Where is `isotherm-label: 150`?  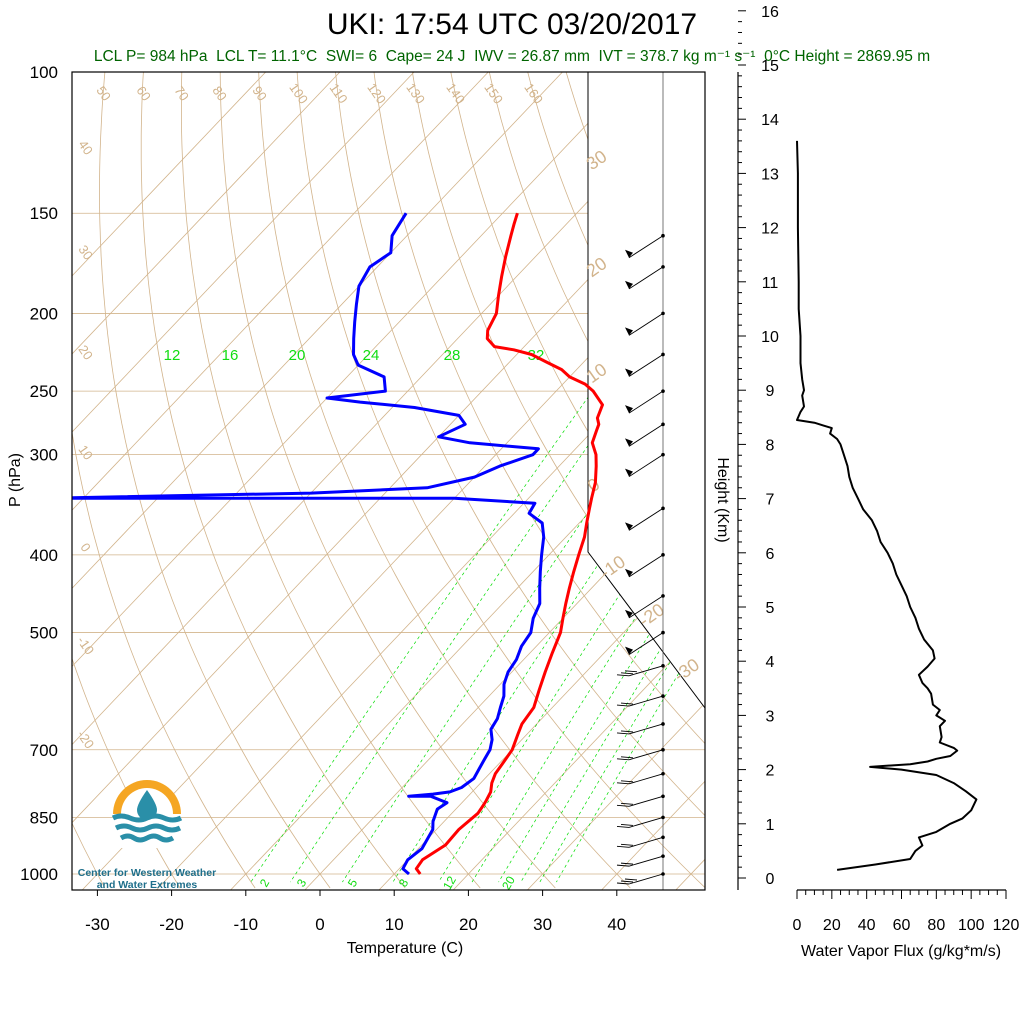
isotherm-label: 150 is located at coordinates (493, 93).